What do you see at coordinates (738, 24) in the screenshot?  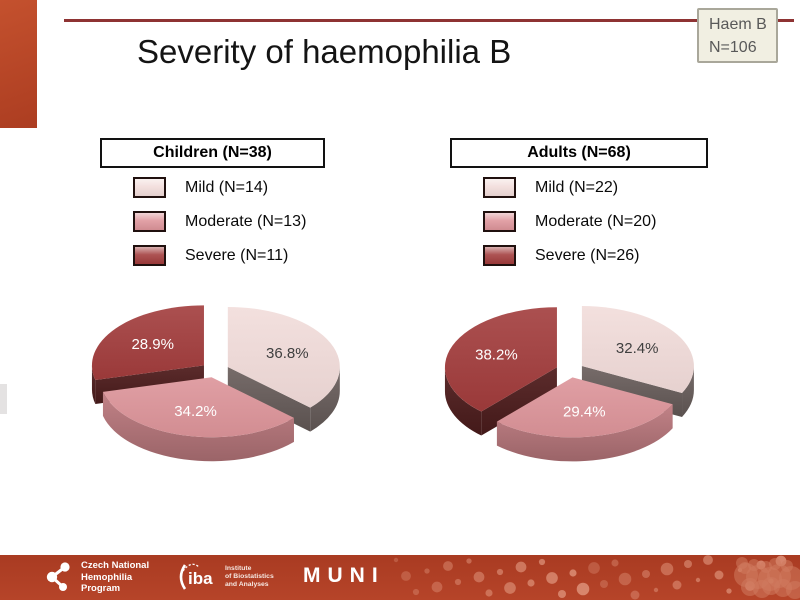 I see `badge-study-name: Haem B` at bounding box center [738, 24].